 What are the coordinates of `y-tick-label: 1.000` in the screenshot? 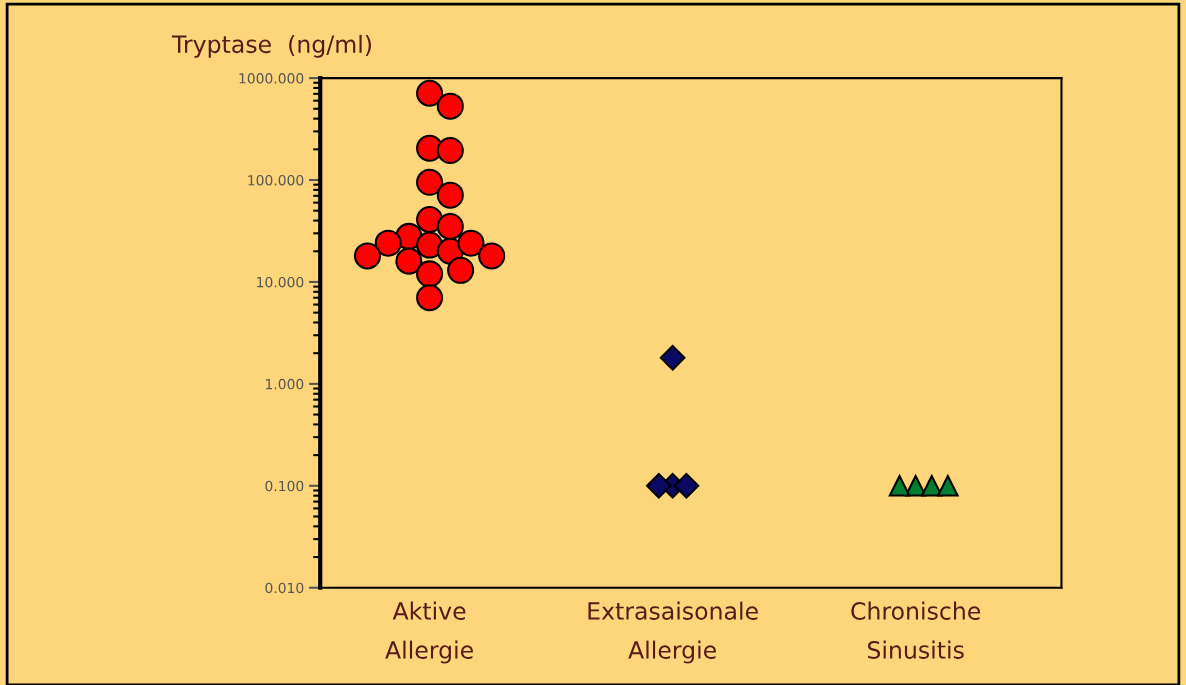 It's located at (285, 384).